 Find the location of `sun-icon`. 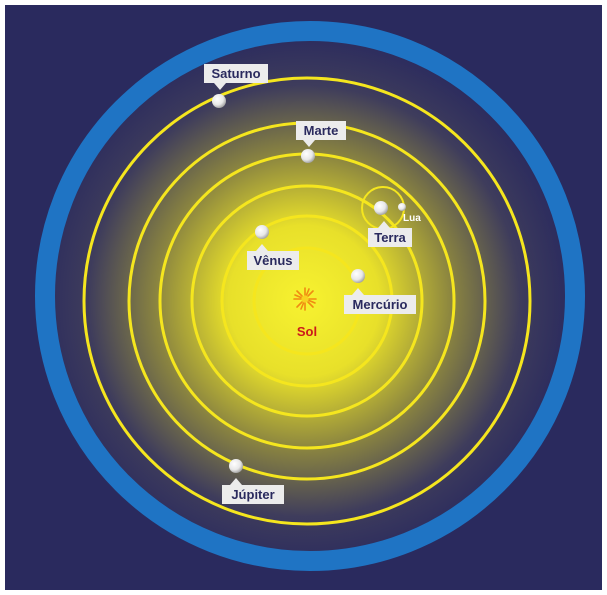

sun-icon is located at coordinates (305, 299).